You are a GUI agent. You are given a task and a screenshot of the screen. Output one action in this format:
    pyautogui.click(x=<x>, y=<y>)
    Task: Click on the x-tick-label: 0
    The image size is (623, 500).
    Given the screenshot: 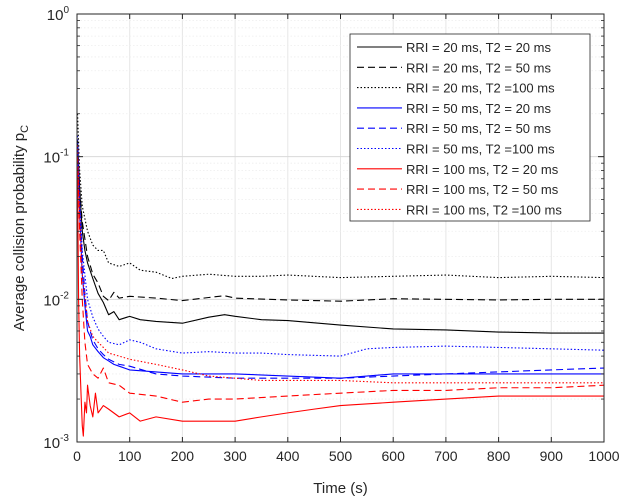 What is the action you would take?
    pyautogui.click(x=77, y=456)
    